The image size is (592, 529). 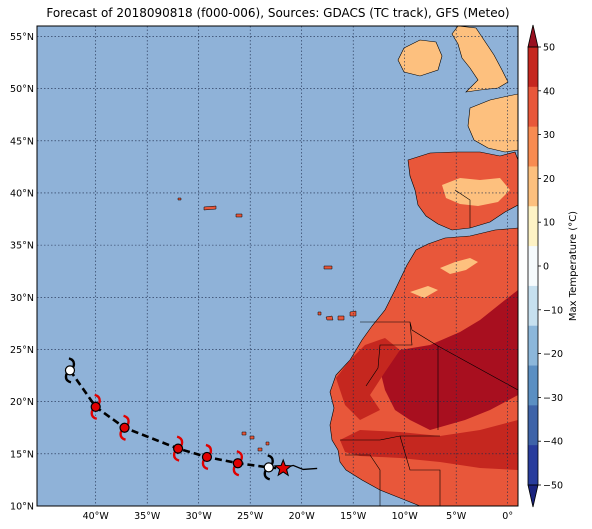 I want to click on iberia-cool-highlands, so click(x=476, y=192).